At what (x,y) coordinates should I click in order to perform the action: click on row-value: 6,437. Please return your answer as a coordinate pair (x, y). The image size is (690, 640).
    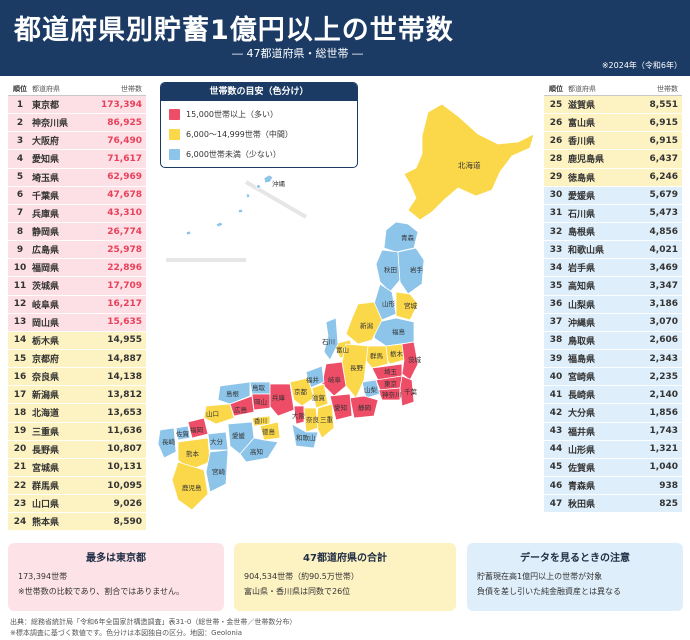
    Looking at the image, I should click on (663, 158).